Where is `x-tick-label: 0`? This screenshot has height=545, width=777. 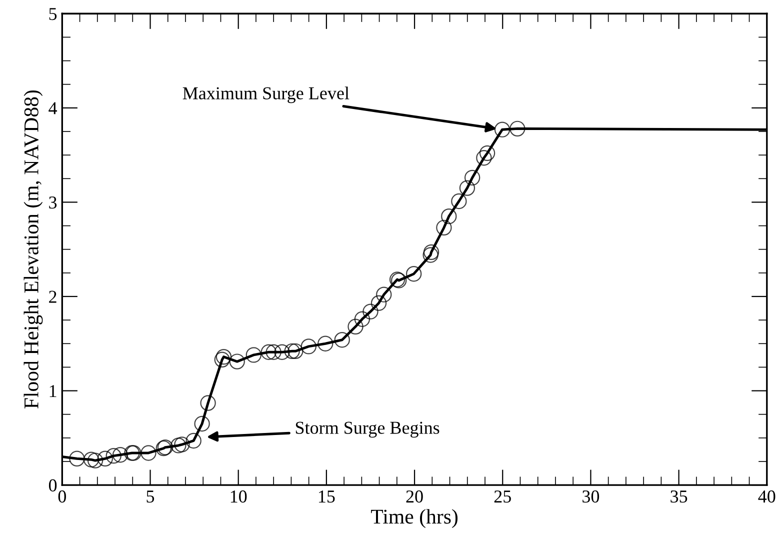
x-tick-label: 0 is located at coordinates (62, 496).